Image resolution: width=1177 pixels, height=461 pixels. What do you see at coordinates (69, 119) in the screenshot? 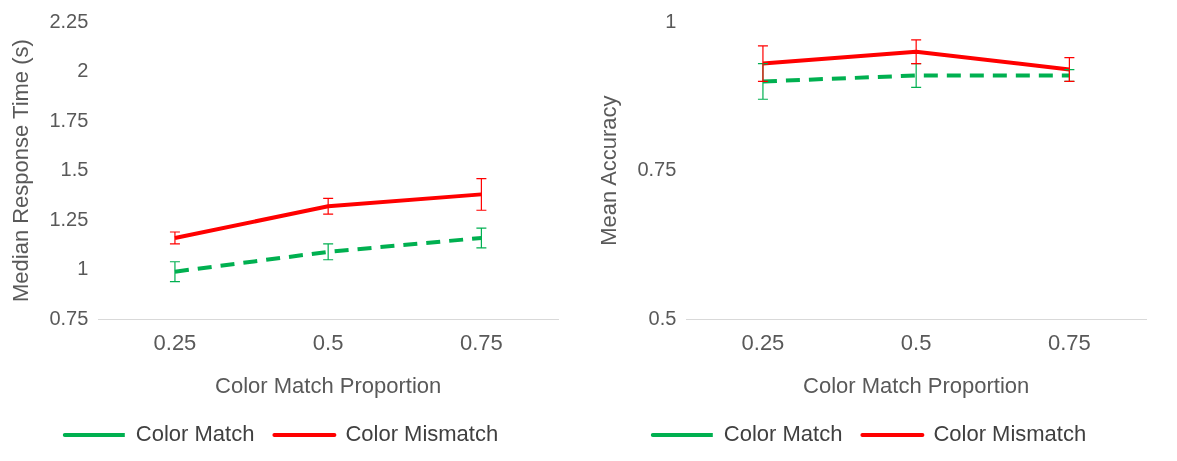
I see `y-tick-label: 1.75` at bounding box center [69, 119].